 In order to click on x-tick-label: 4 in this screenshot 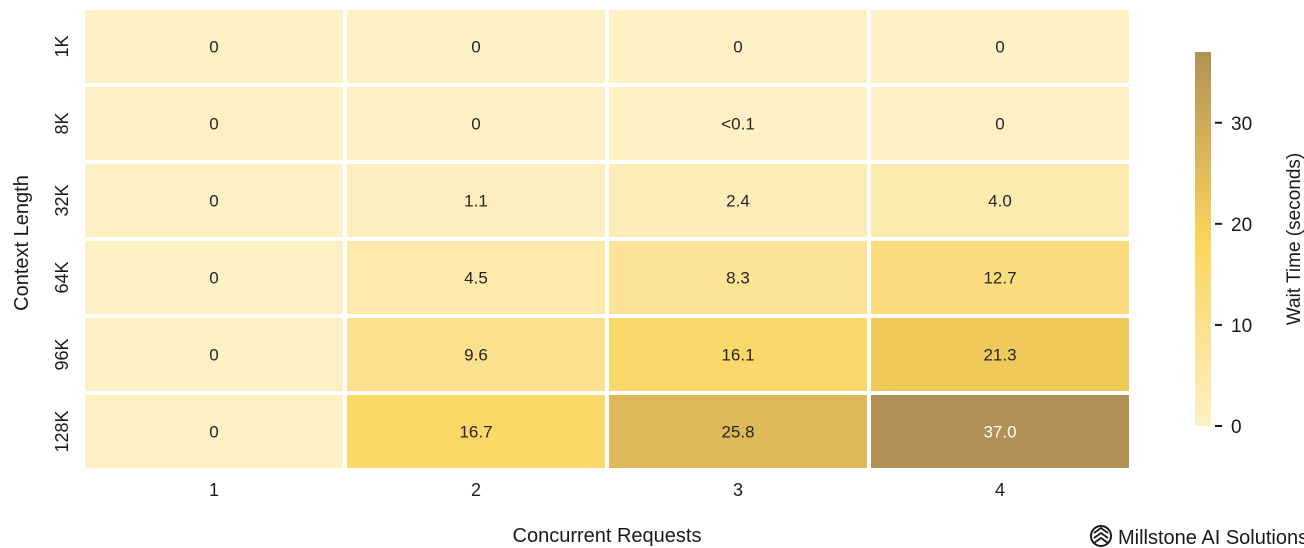, I will do `click(1000, 490)`.